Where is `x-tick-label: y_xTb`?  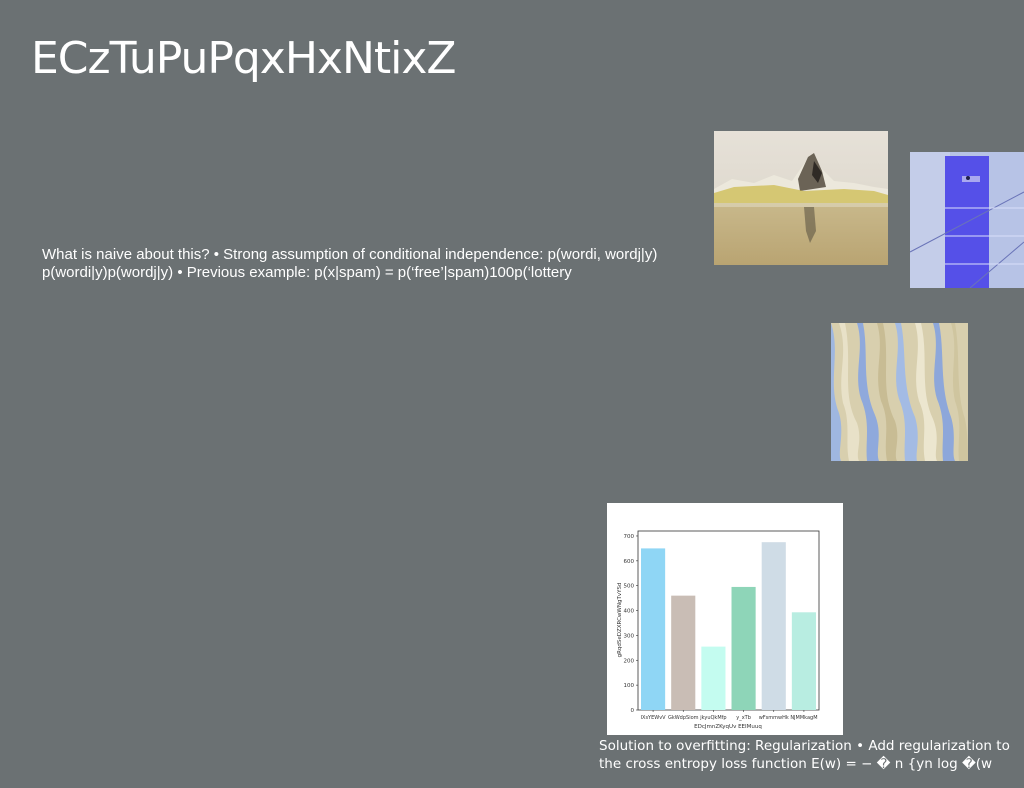 x-tick-label: y_xTb is located at coordinates (743, 718).